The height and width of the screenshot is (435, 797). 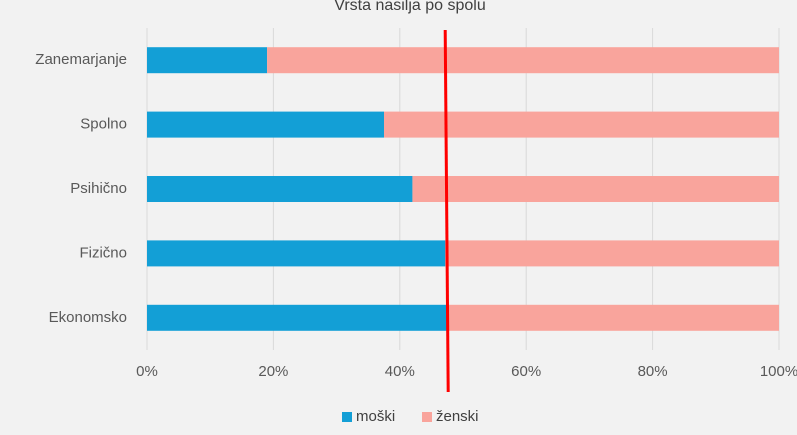 I want to click on x-tick-label-2: 40%, so click(x=400, y=371).